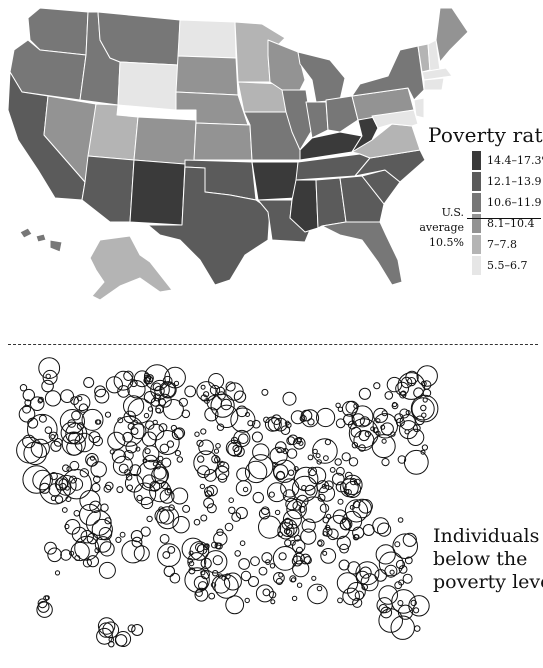 The width and height of the screenshot is (543, 668). What do you see at coordinates (286, 65) in the screenshot?
I see `state-wisconsin` at bounding box center [286, 65].